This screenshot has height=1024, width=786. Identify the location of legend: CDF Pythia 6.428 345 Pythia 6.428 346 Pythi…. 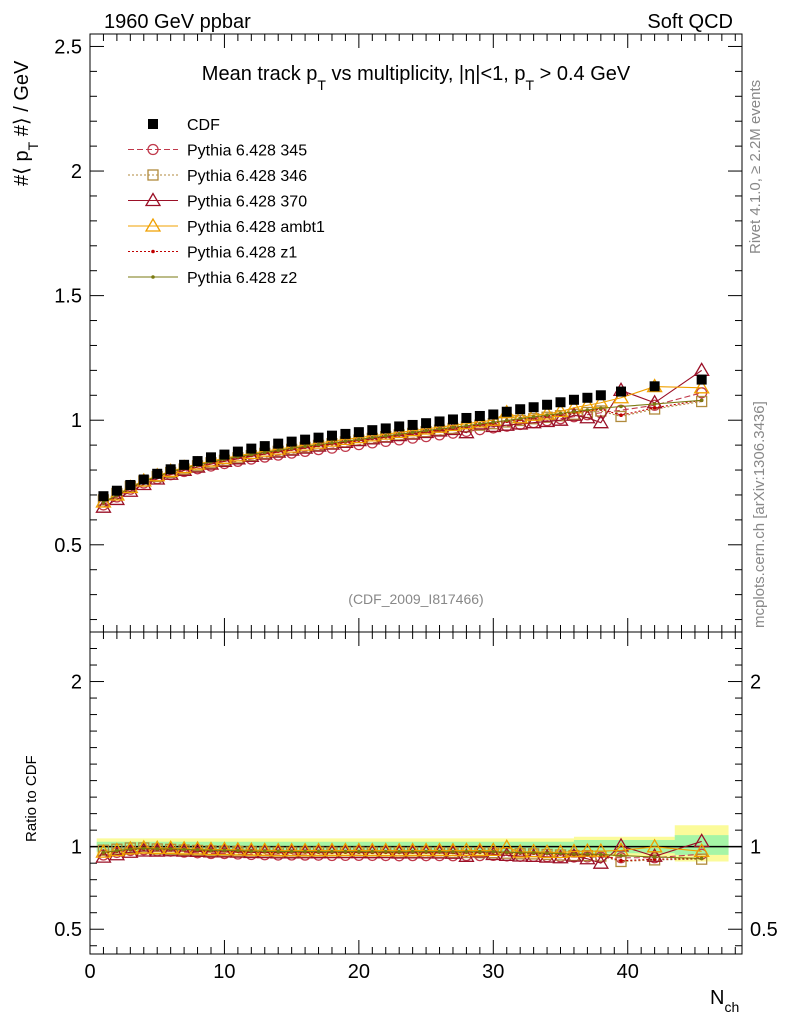
(226, 202).